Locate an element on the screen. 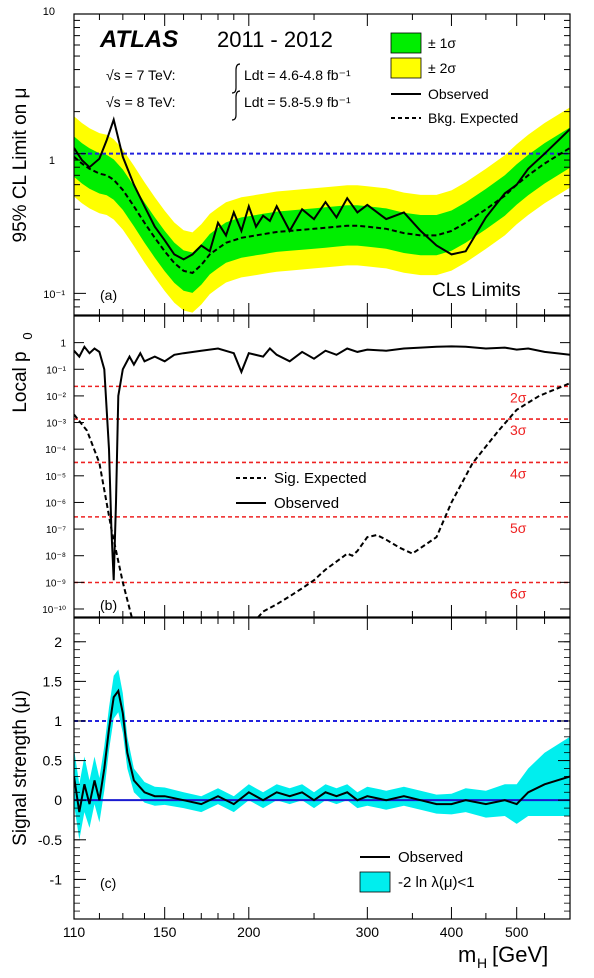  ytick-label: 10⁻⁹ is located at coordinates (55, 583).